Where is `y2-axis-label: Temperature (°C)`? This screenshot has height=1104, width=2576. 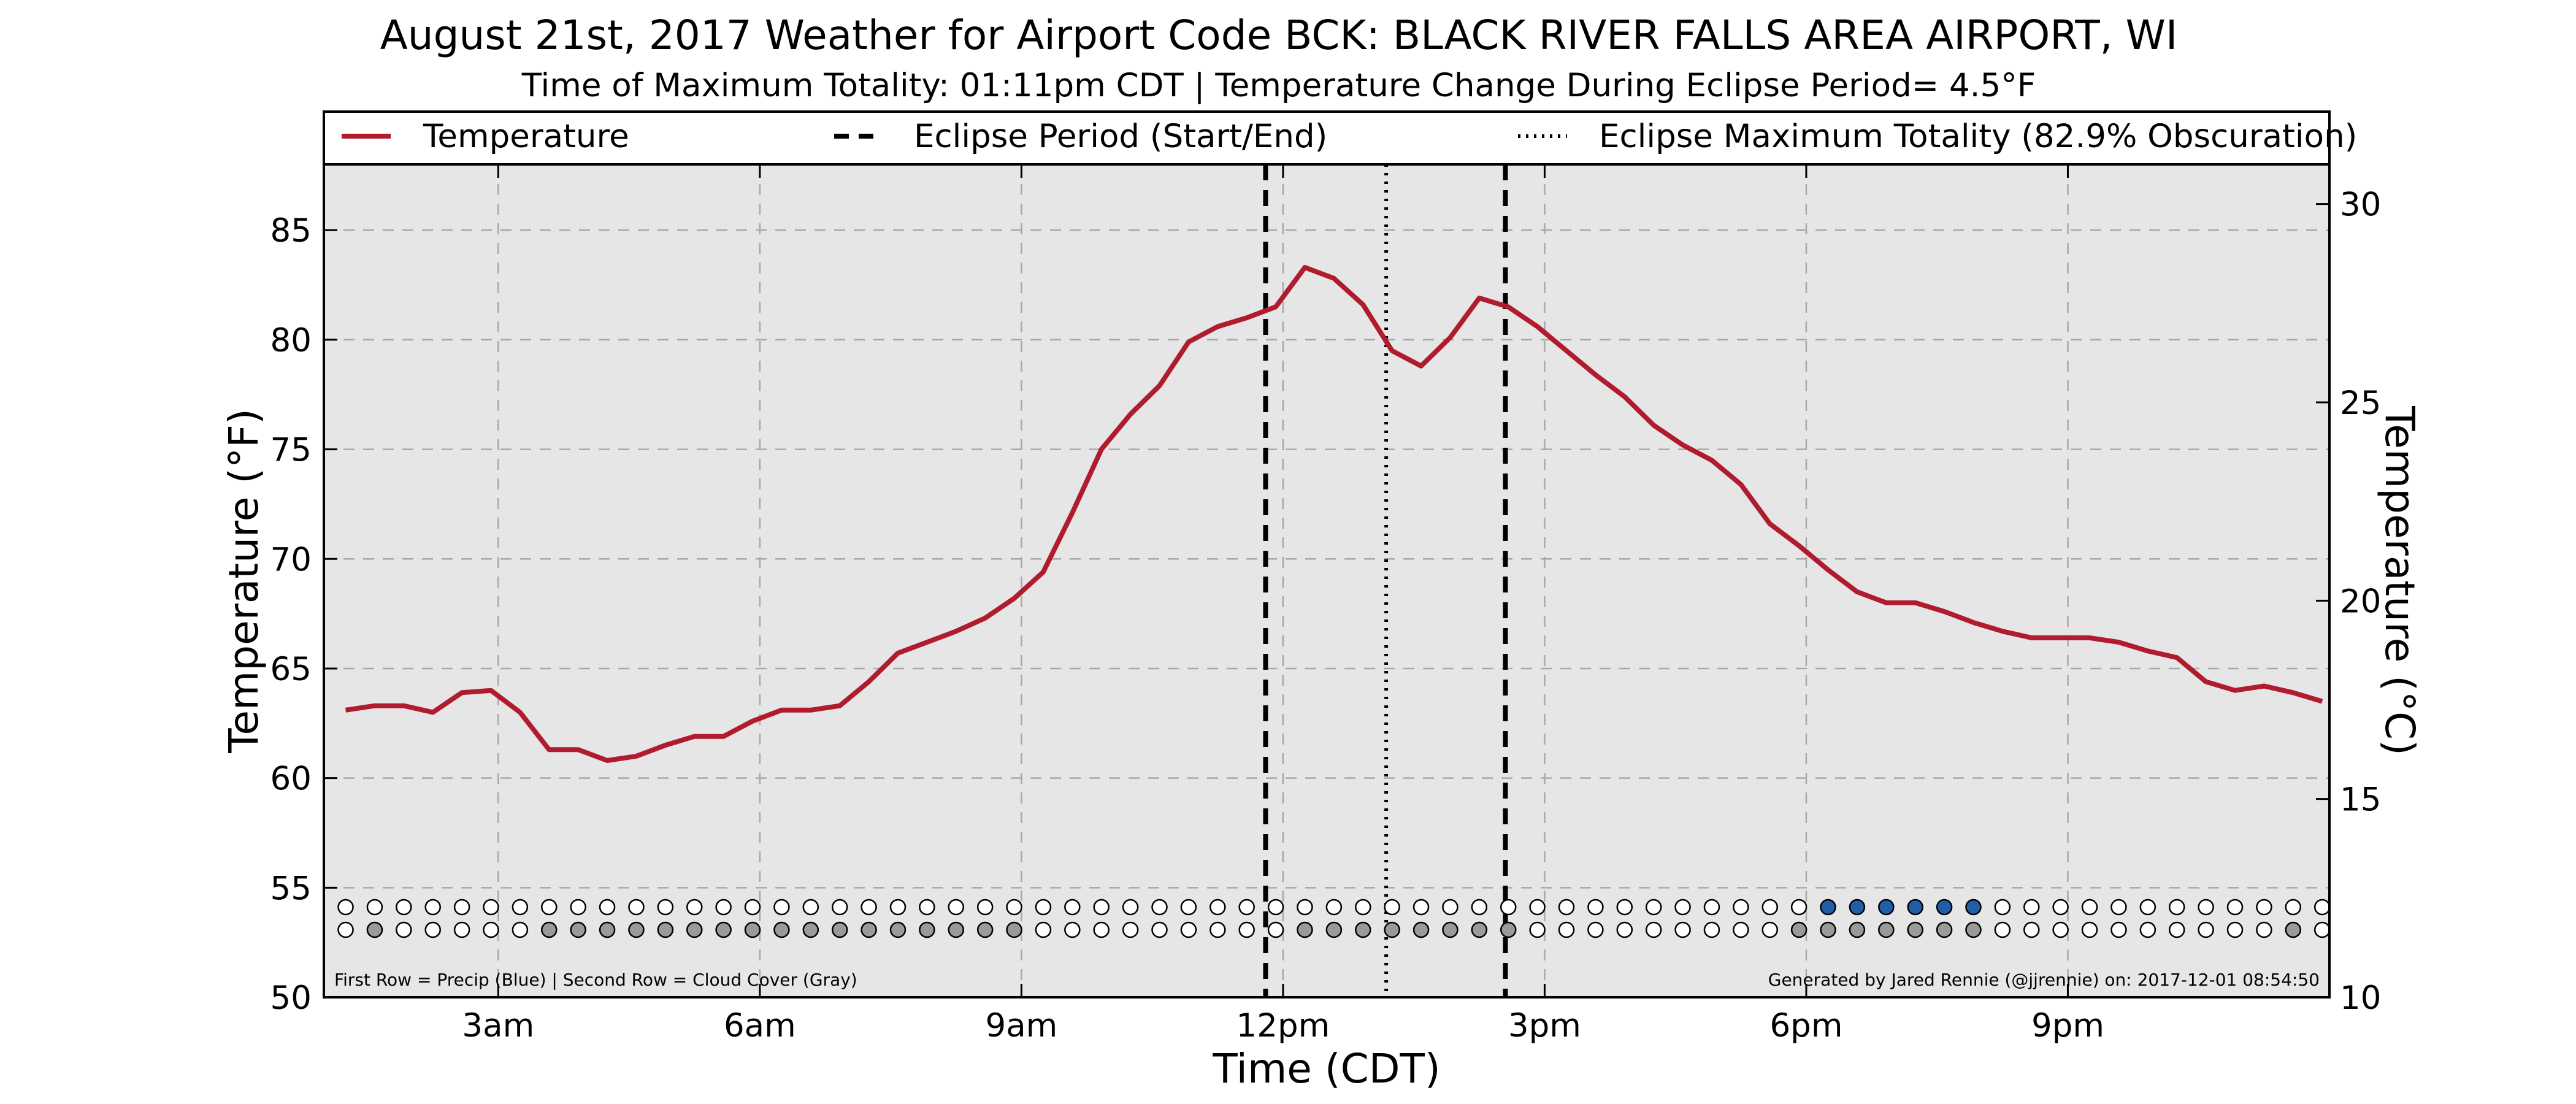
y2-axis-label: Temperature (°C) is located at coordinates (2399, 580).